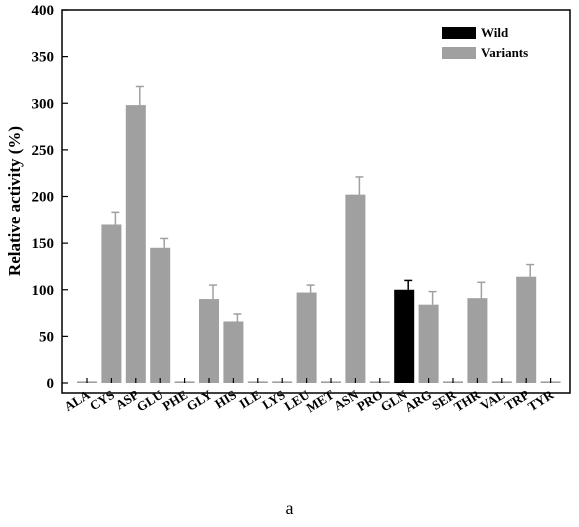  What do you see at coordinates (526, 330) in the screenshot?
I see `bar-trp` at bounding box center [526, 330].